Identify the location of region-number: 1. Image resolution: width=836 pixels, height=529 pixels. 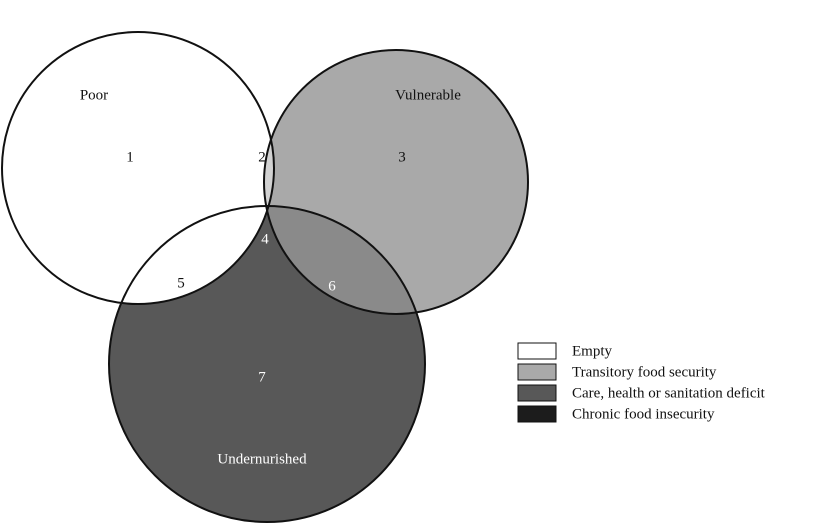
(130, 157).